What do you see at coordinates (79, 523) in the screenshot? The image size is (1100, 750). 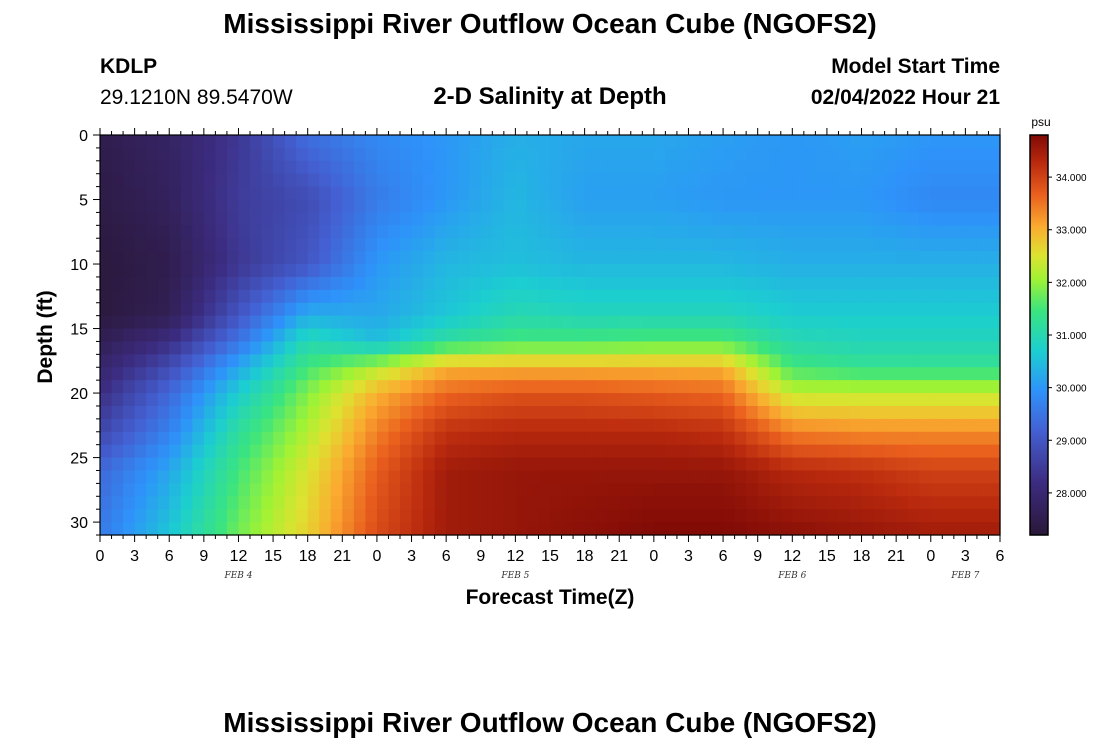 I see `y-tick-label: 30` at bounding box center [79, 523].